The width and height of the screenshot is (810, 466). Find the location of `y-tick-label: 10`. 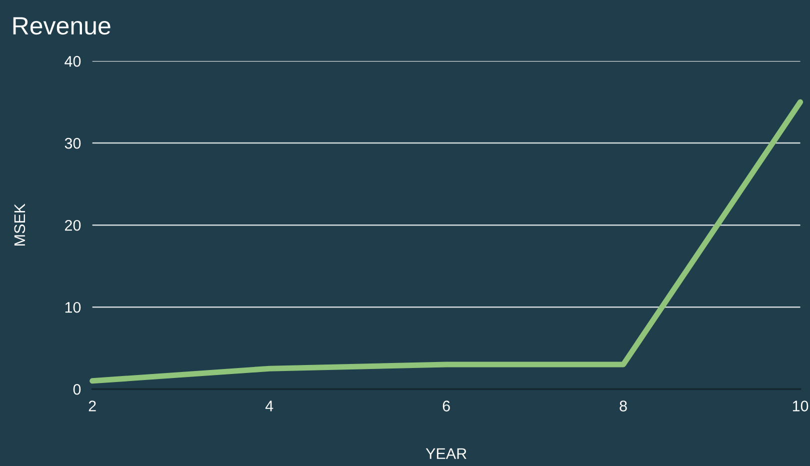

y-tick-label: 10 is located at coordinates (73, 307).